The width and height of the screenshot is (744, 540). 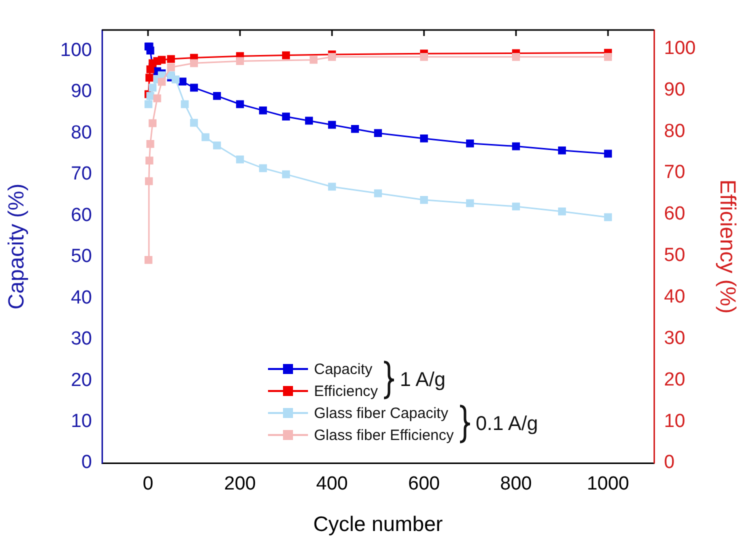 What do you see at coordinates (675, 131) in the screenshot?
I see `y2-tick-label: 80` at bounding box center [675, 131].